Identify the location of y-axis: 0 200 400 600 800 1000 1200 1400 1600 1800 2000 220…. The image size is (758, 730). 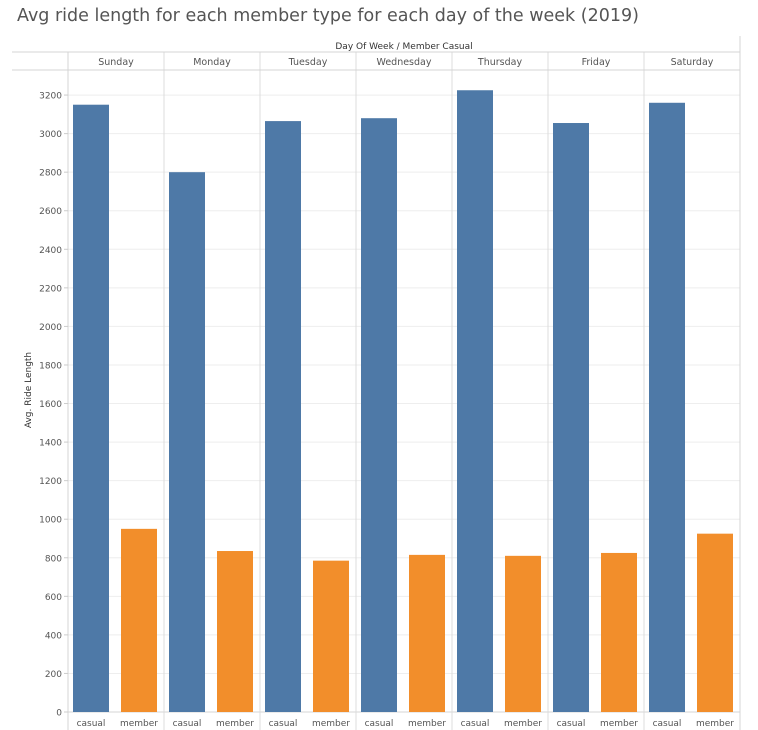
(53, 405).